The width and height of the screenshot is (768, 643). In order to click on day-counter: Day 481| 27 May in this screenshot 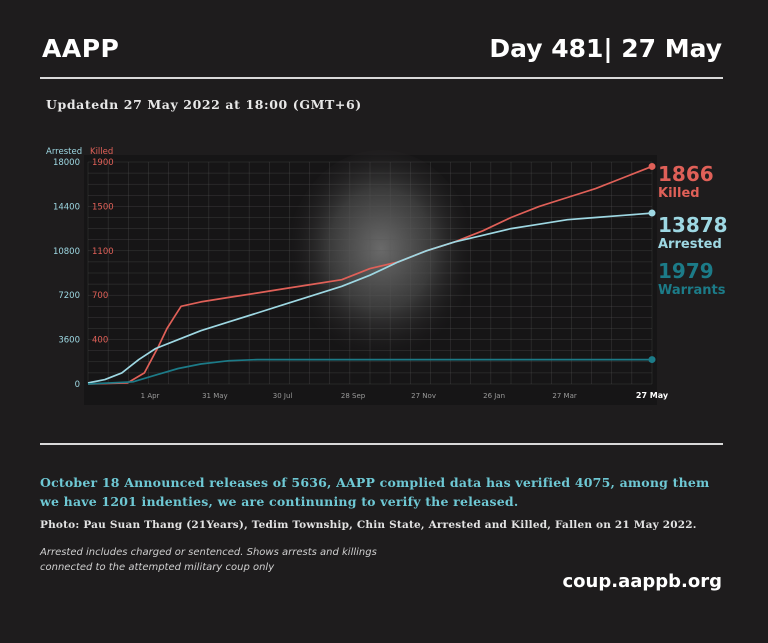, I will do `click(605, 48)`.